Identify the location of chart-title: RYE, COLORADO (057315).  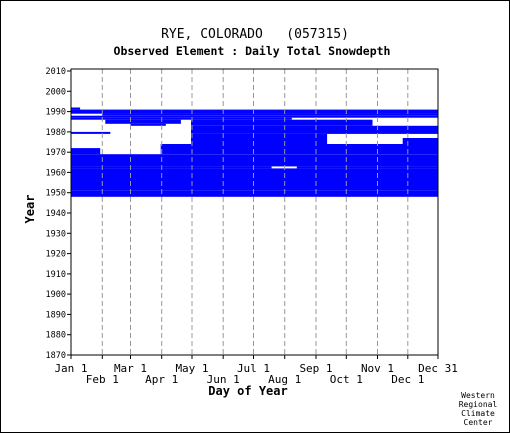
(255, 34).